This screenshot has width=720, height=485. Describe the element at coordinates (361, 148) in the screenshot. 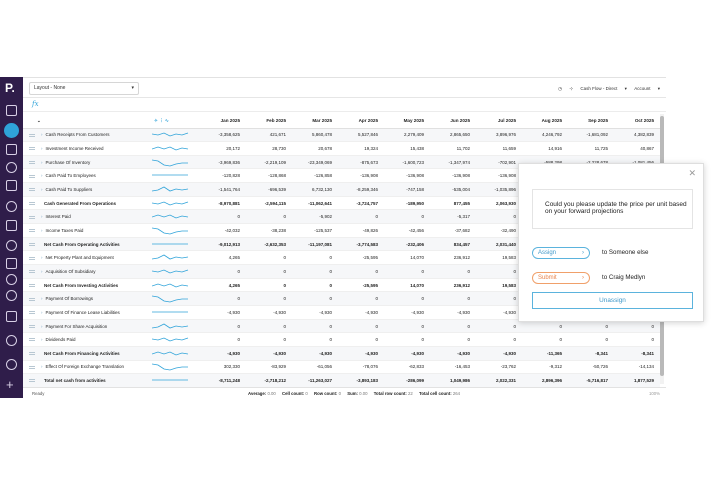

I see `data-cell: 19,324` at that location.